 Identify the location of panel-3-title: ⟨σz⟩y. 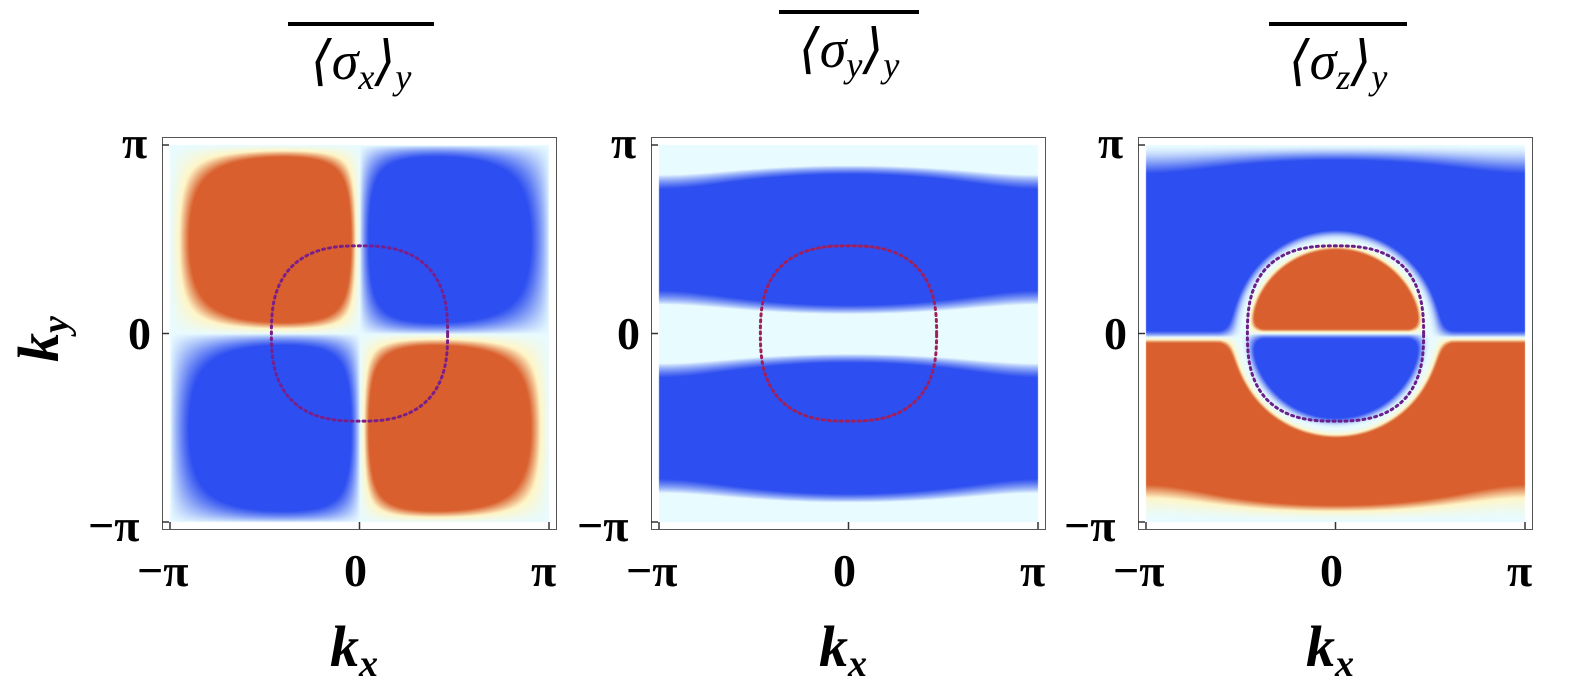
(1338, 58).